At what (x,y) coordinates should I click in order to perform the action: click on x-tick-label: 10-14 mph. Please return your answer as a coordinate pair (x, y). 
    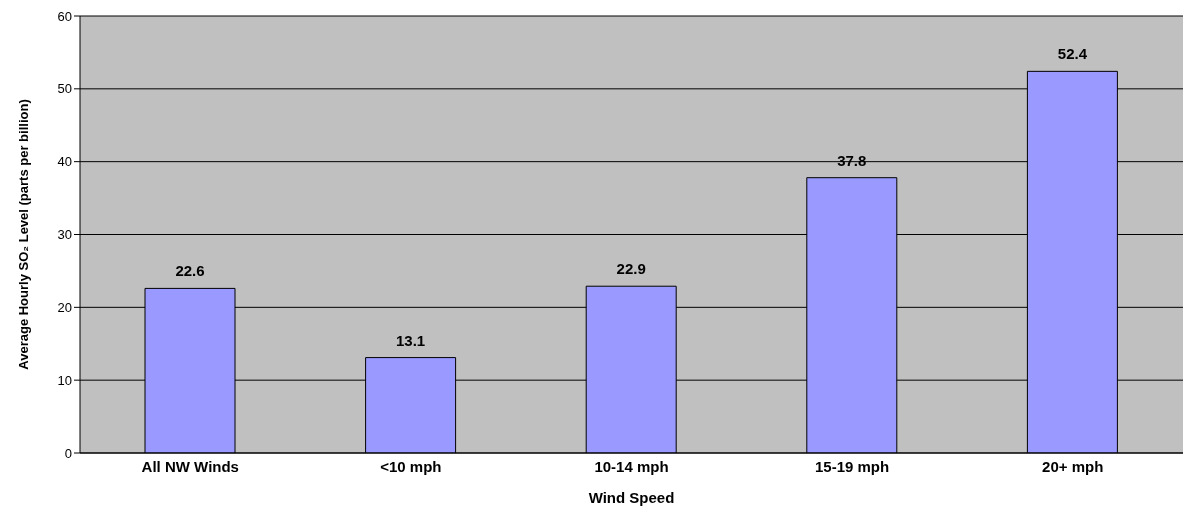
    Looking at the image, I should click on (631, 466).